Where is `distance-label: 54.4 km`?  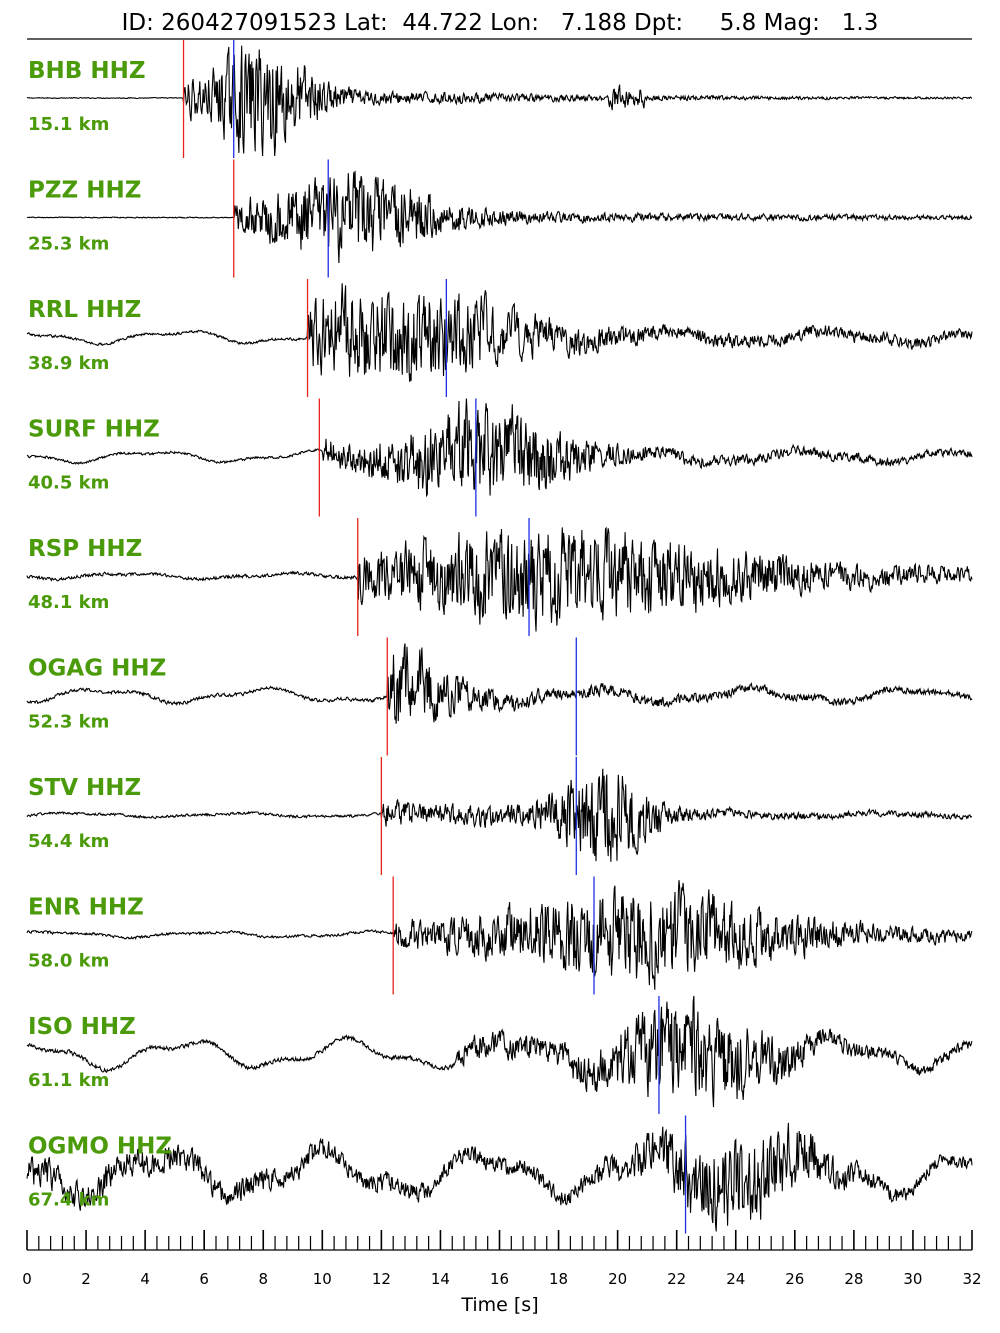
distance-label: 54.4 km is located at coordinates (68, 841).